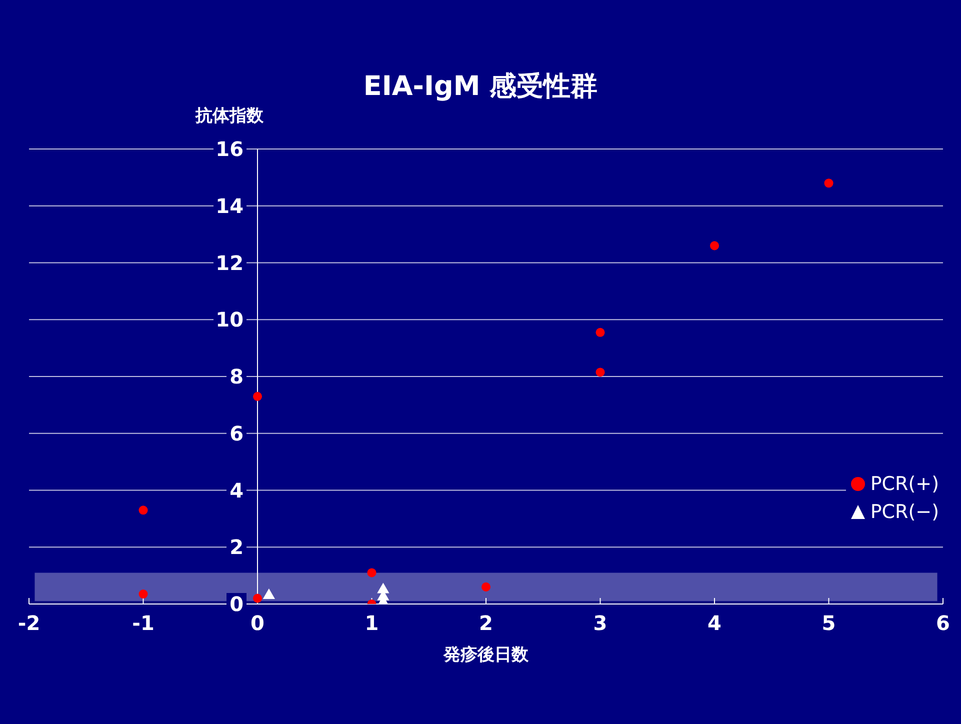 This screenshot has width=961, height=724. I want to click on y-tick-label: 0, so click(237, 604).